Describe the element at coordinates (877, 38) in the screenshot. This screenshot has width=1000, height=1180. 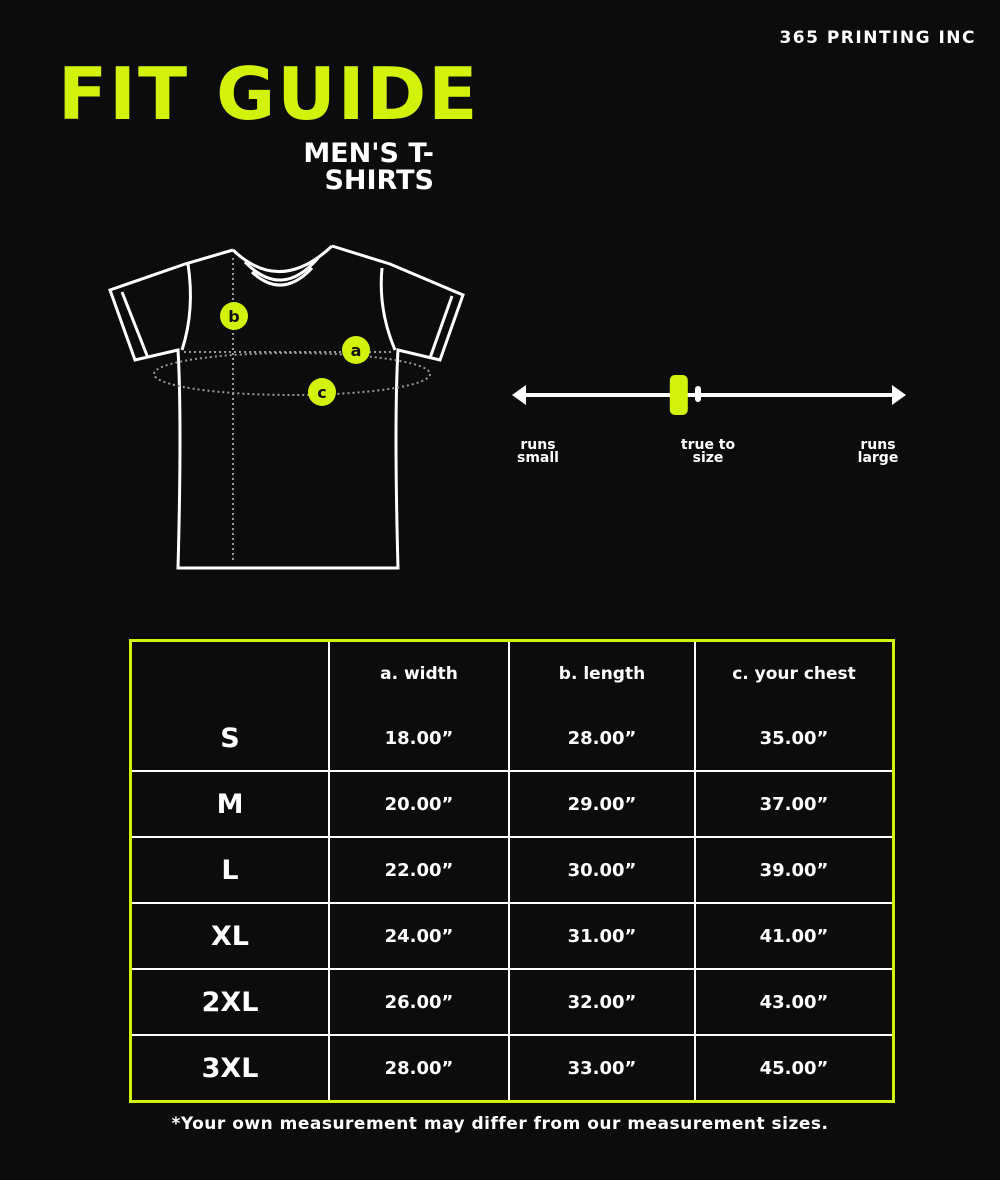
I see `brand-name: 365 PRINTING INC` at that location.